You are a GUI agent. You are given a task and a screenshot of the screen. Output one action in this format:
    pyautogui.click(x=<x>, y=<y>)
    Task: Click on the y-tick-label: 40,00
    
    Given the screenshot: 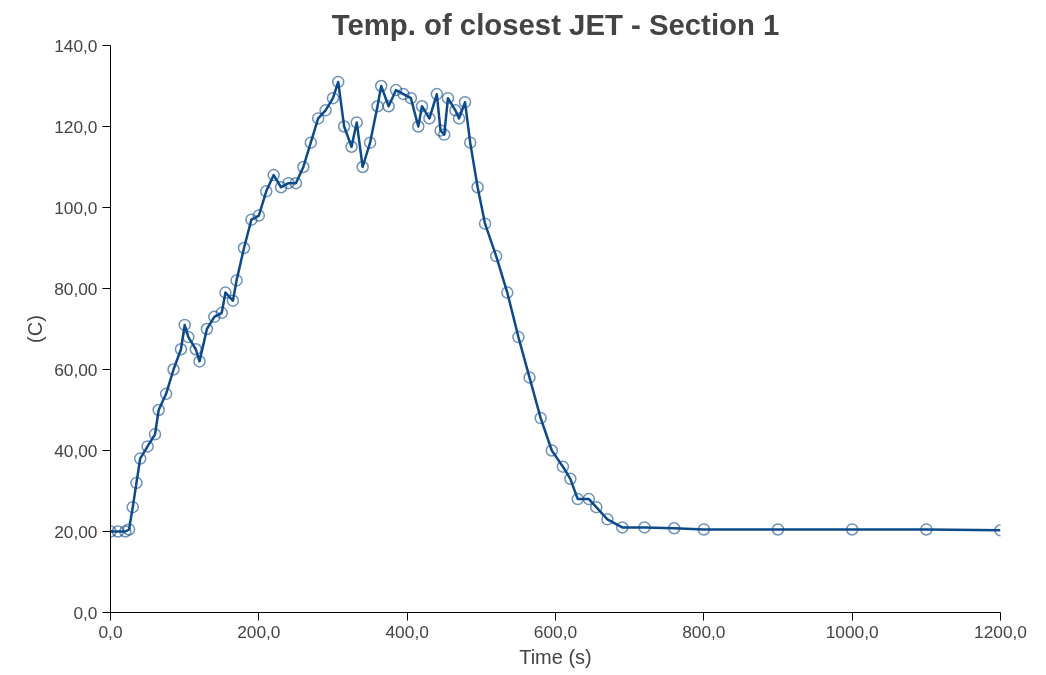 What is the action you would take?
    pyautogui.click(x=76, y=450)
    